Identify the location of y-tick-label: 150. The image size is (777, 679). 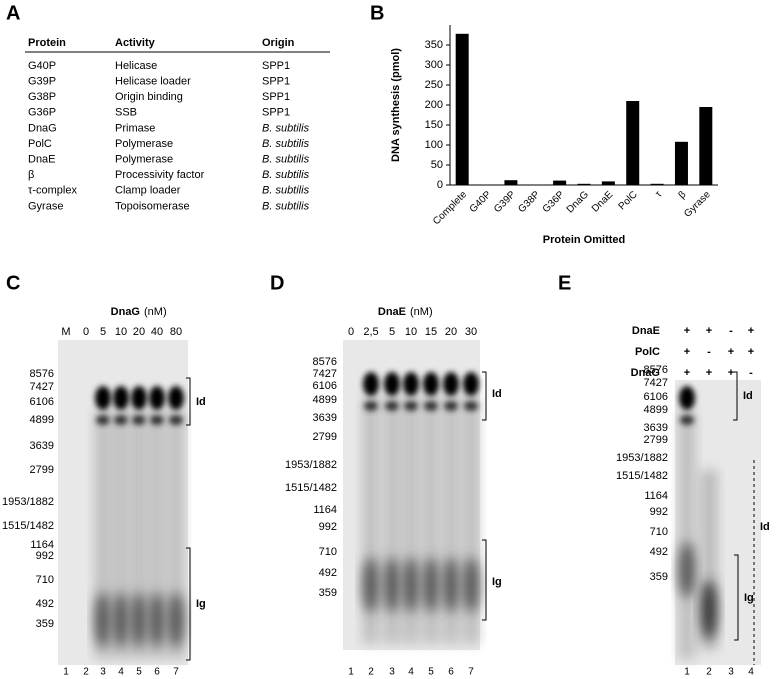
(434, 125).